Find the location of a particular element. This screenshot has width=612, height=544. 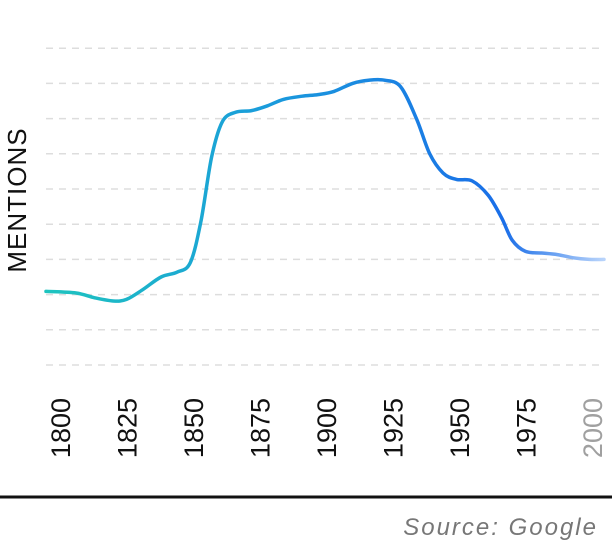

x-tick-label: 1925 is located at coordinates (394, 428).